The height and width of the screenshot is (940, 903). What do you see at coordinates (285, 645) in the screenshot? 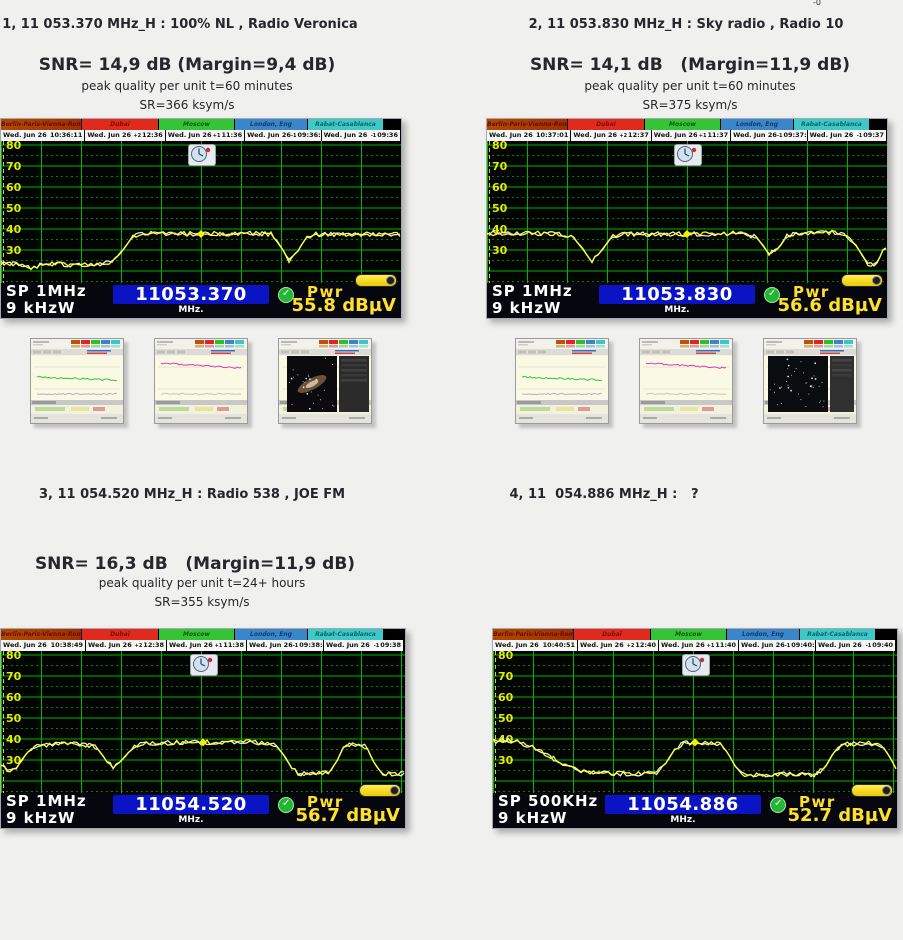
I see `clock-time-cell: Wed. Jun 26-109:38:49` at bounding box center [285, 645].